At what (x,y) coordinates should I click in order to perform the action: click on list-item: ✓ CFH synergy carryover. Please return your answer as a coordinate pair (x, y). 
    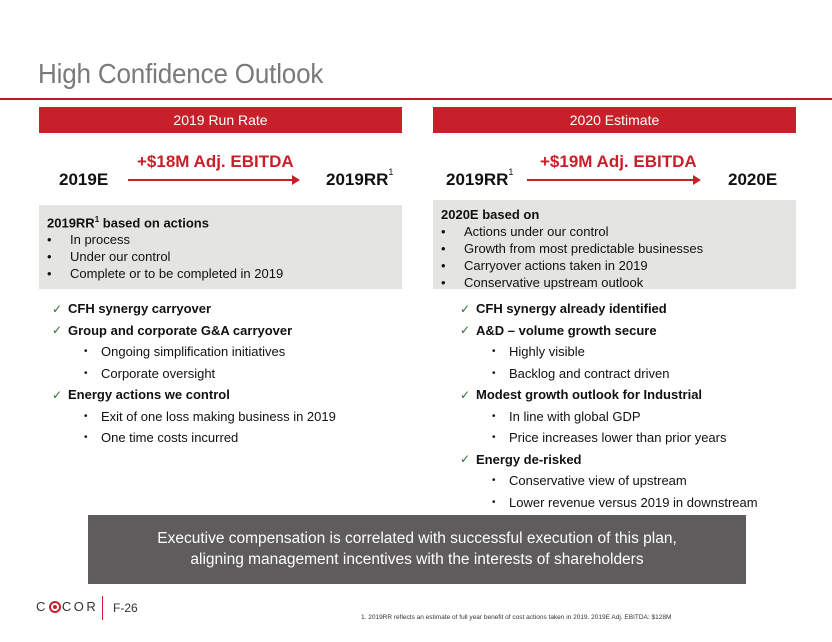
    Looking at the image, I should click on (132, 309).